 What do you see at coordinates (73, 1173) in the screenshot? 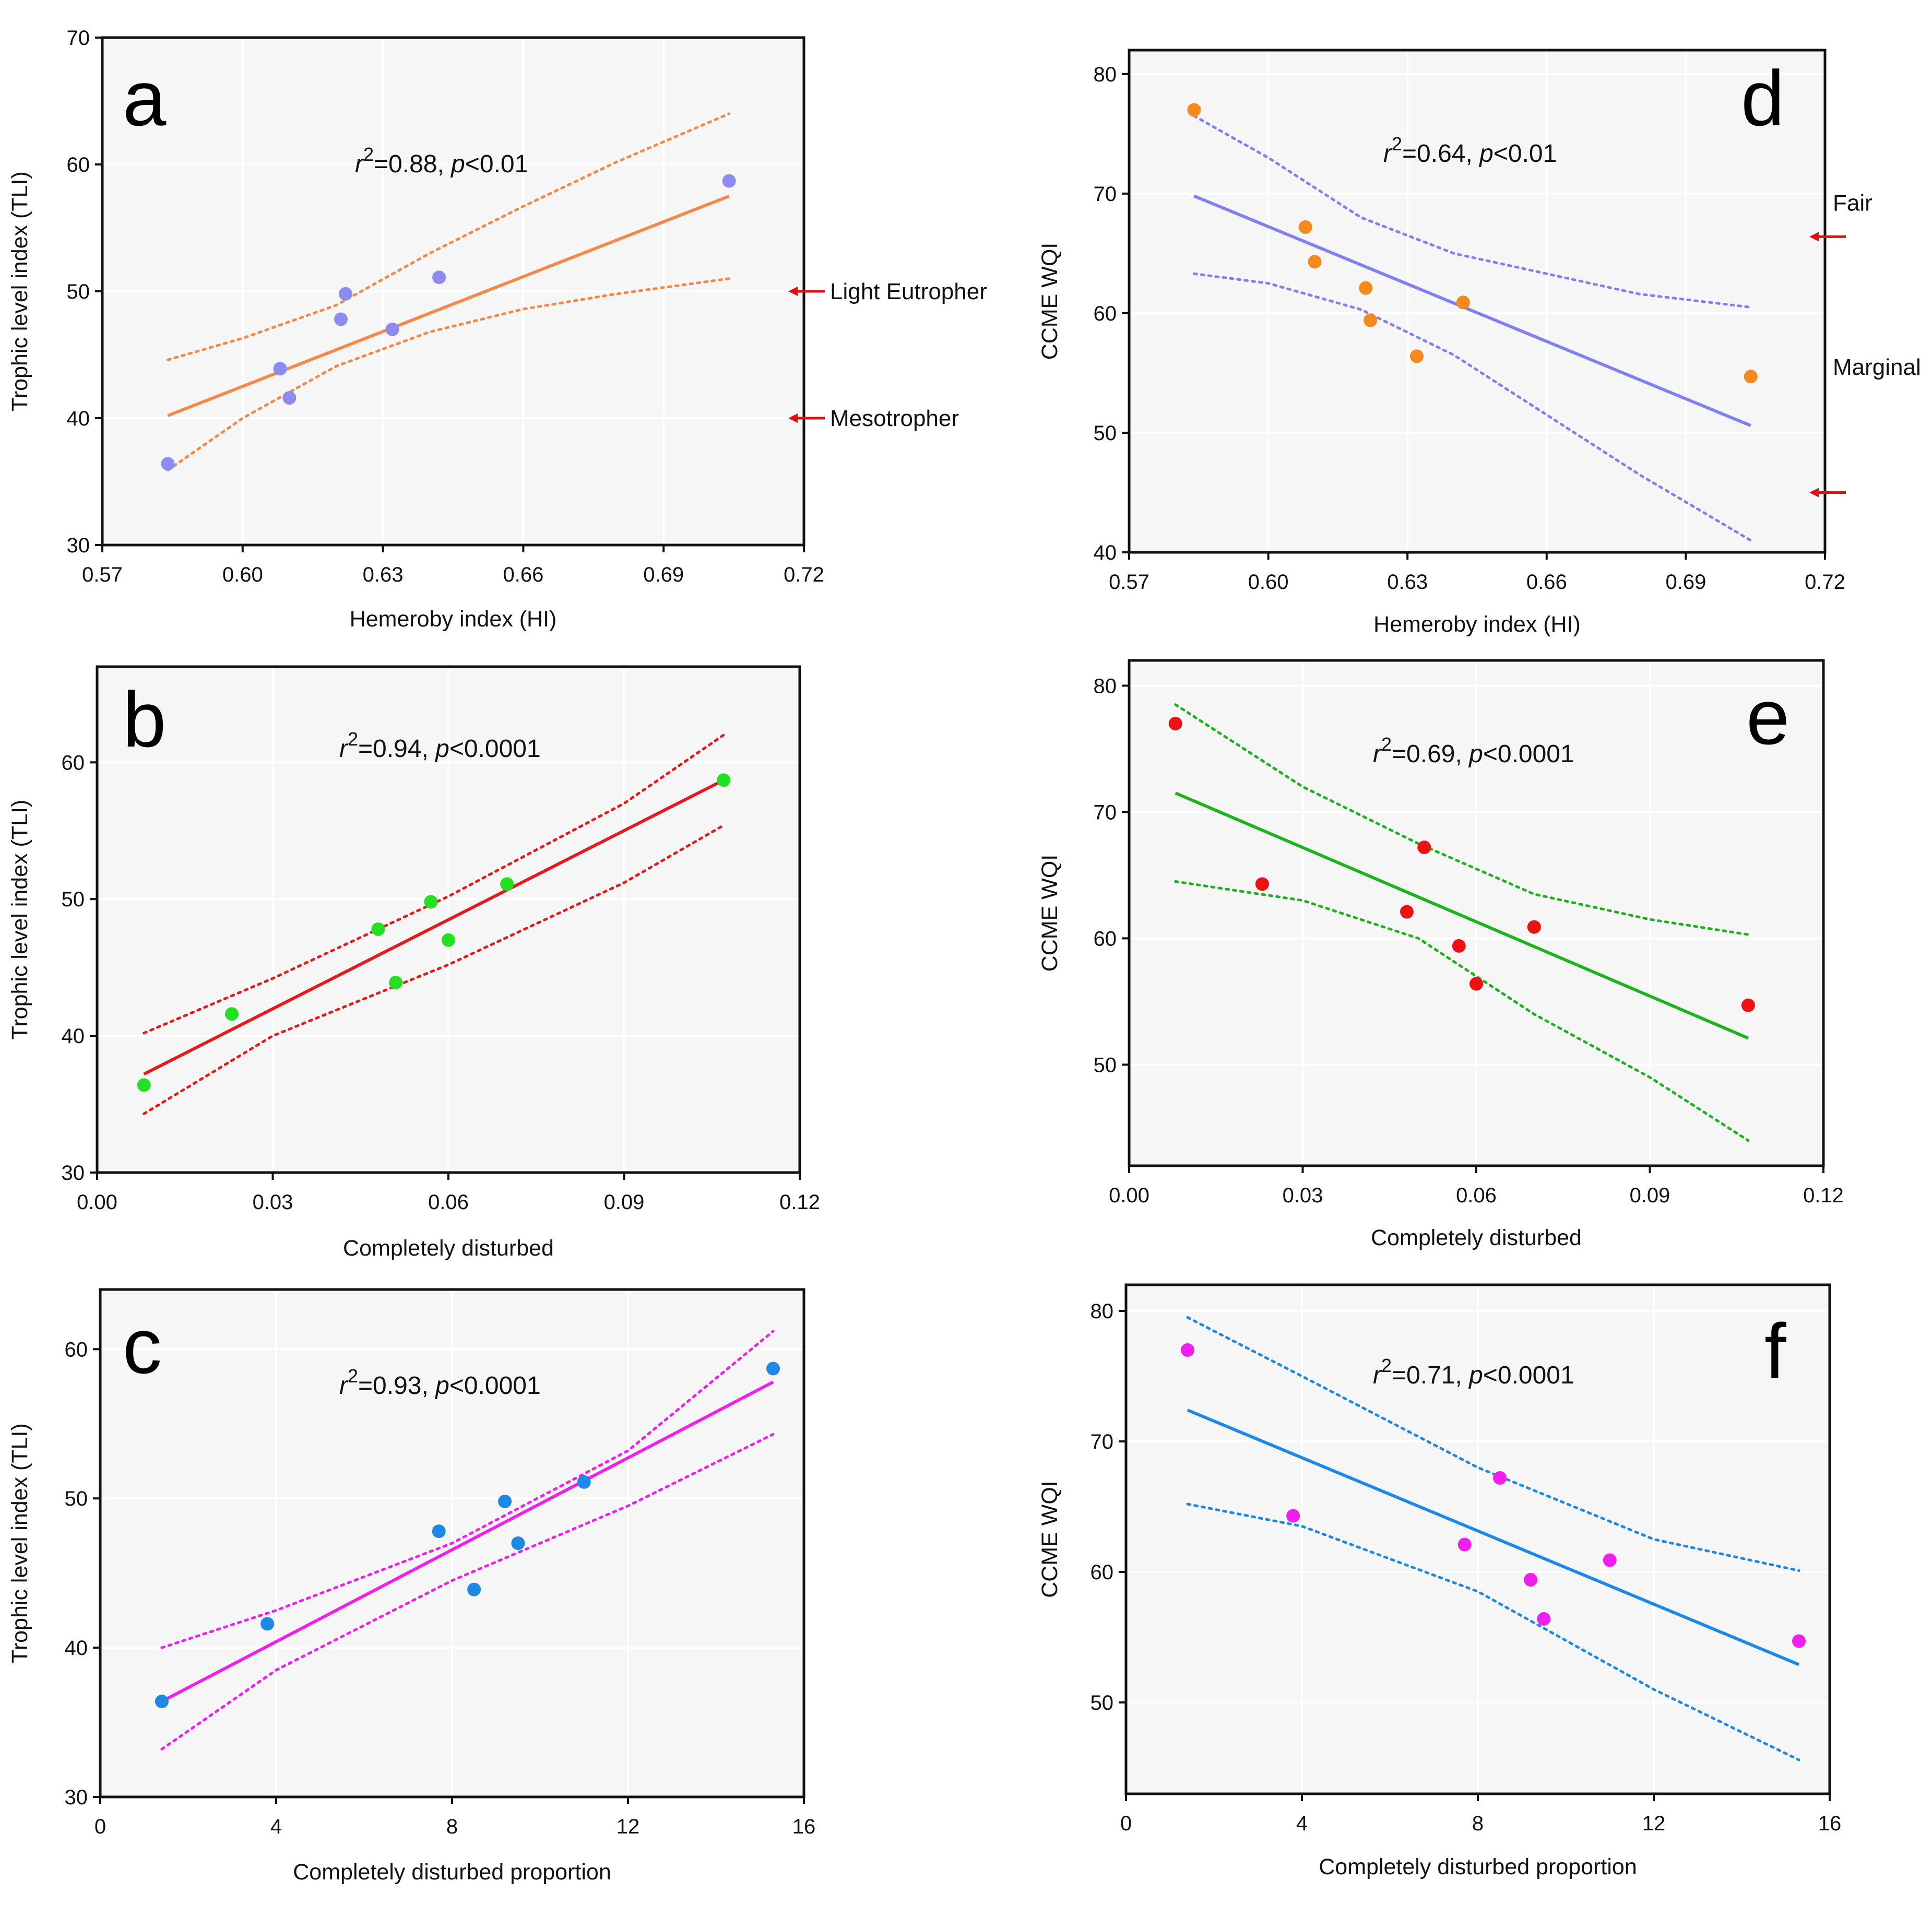
I see `y-tick-label: 30` at bounding box center [73, 1173].